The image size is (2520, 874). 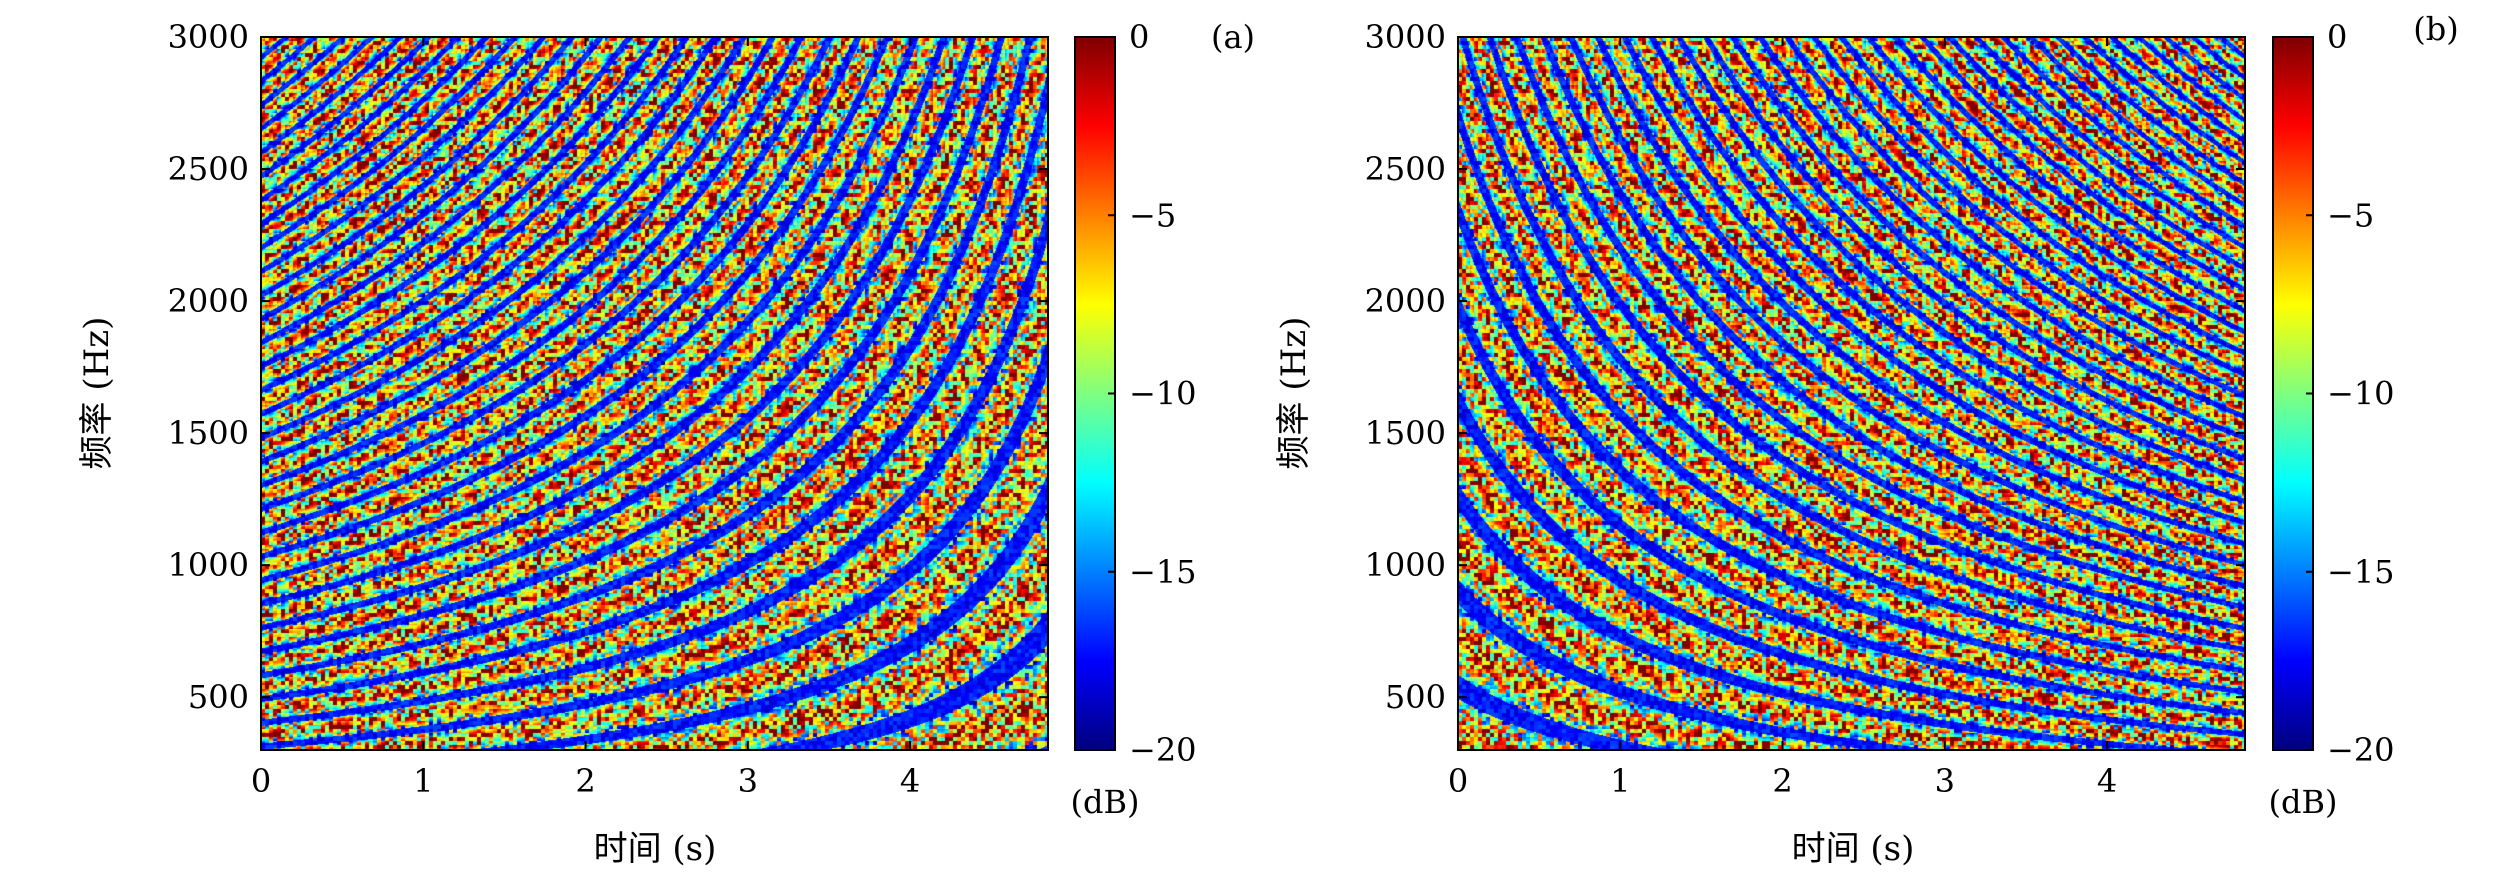 I want to click on colorbar-ticks-a: 0 −5 −10 −15 −20, so click(x=1152, y=393).